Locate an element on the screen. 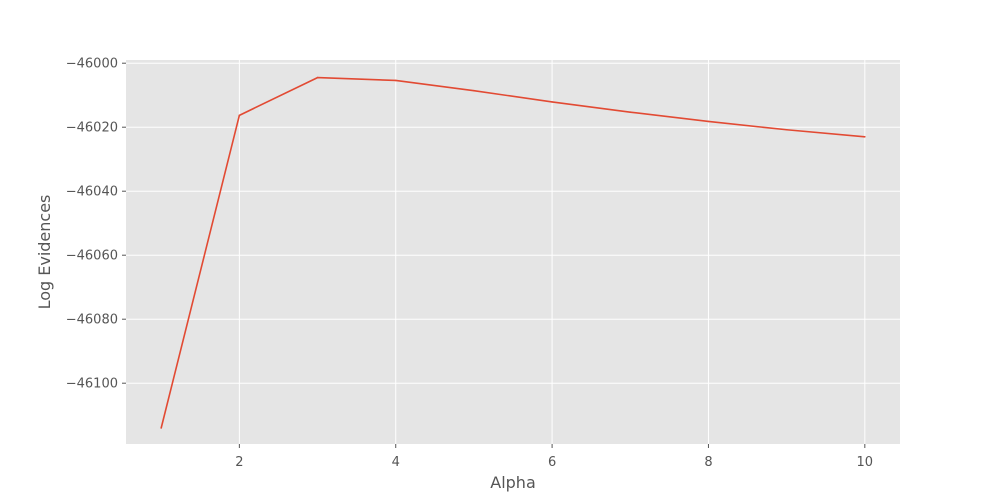 The width and height of the screenshot is (1000, 500). x-tick-label: 2 is located at coordinates (239, 462).